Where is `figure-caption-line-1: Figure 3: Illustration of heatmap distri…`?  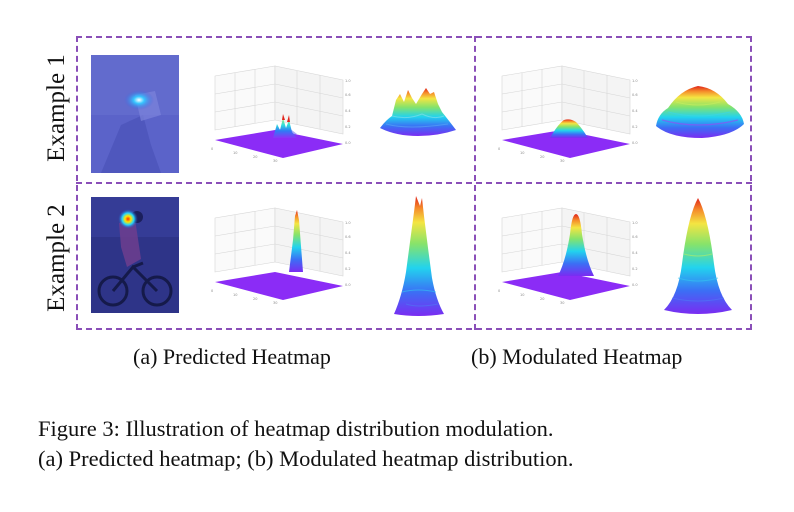 figure-caption-line-1: Figure 3: Illustration of heatmap distri… is located at coordinates (296, 428).